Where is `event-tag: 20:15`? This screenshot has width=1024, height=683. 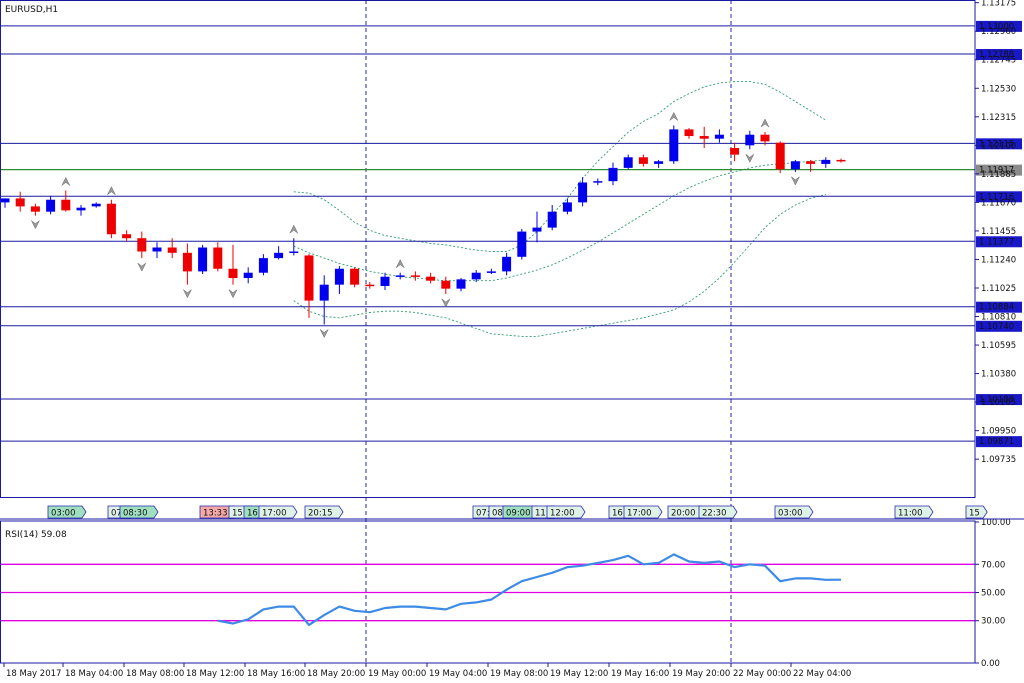
event-tag: 20:15 is located at coordinates (324, 512).